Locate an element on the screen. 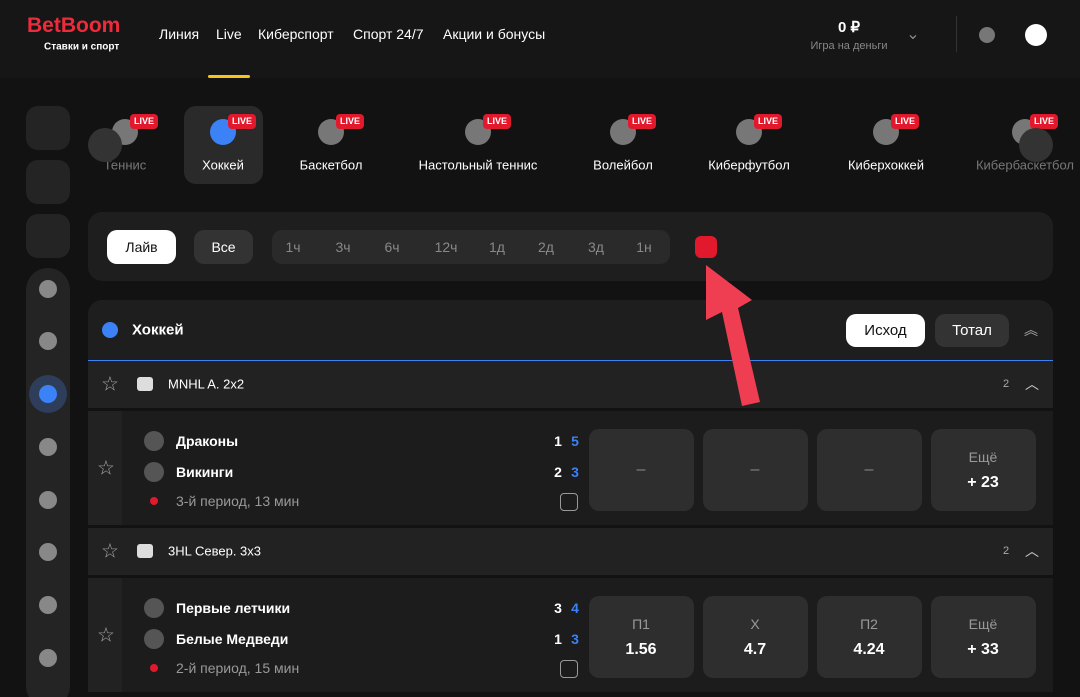 Image resolution: width=1080 pixels, height=697 pixels. nav-item: Киберспорт is located at coordinates (296, 34).